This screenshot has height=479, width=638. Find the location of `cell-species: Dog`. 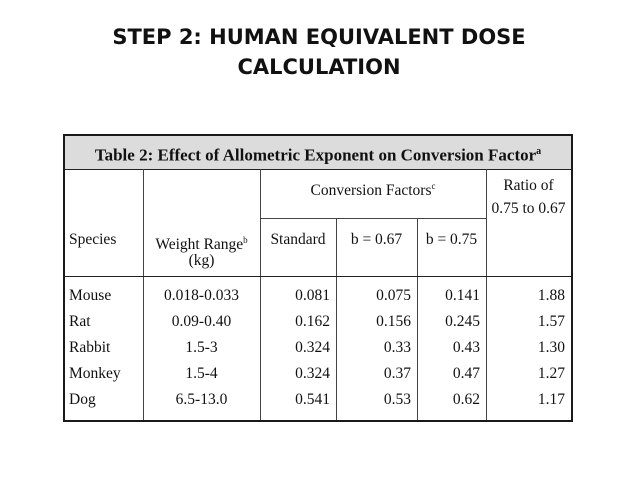

cell-species: Dog is located at coordinates (82, 399).